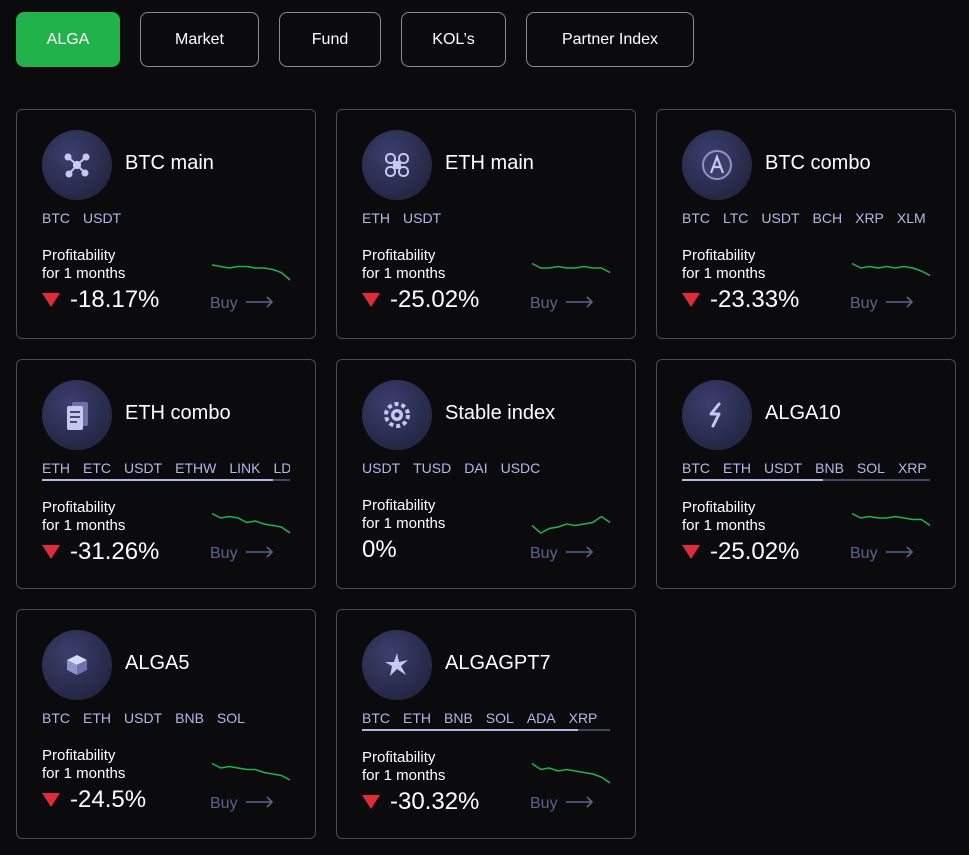 This screenshot has height=855, width=969. I want to click on tab-alga: ALGA, so click(68, 39).